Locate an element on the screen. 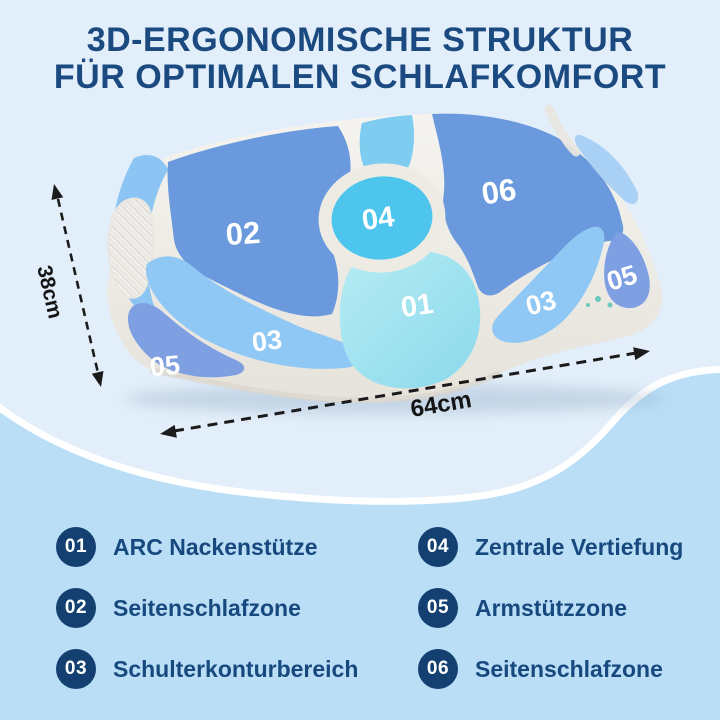  legend-badge-01: 01 is located at coordinates (76, 547).